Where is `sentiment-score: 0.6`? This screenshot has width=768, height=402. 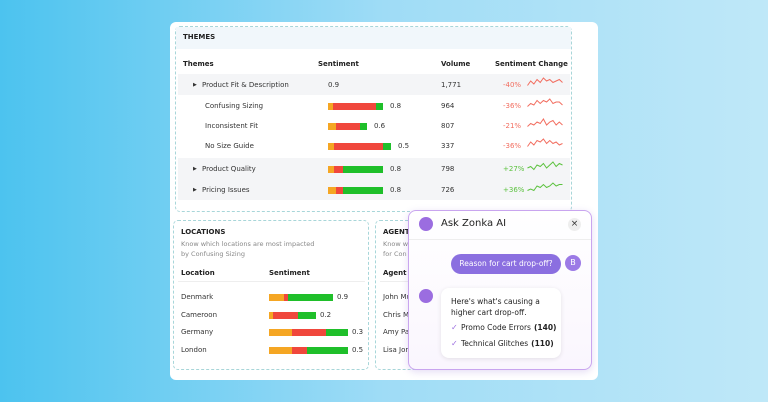
sentiment-score: 0.6 is located at coordinates (380, 126).